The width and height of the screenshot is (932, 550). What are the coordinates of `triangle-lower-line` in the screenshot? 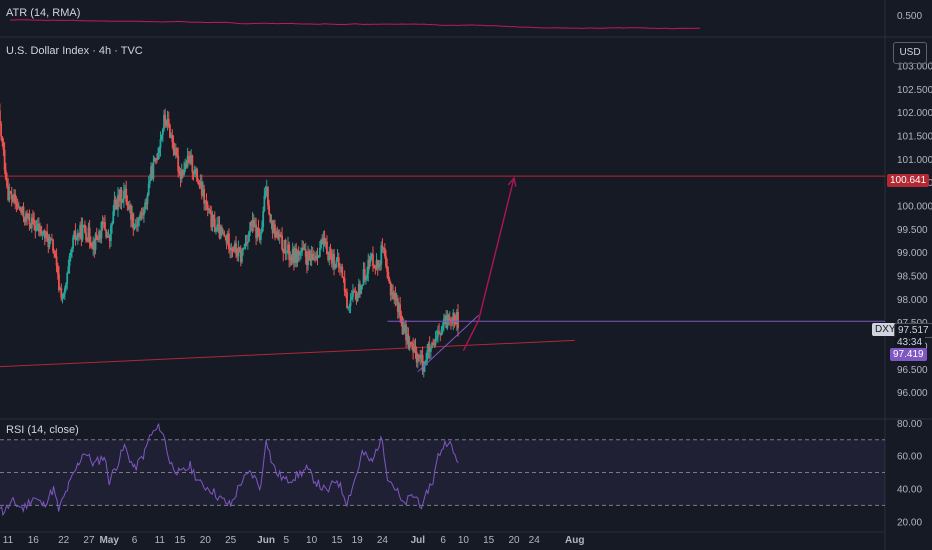 It's located at (448, 343).